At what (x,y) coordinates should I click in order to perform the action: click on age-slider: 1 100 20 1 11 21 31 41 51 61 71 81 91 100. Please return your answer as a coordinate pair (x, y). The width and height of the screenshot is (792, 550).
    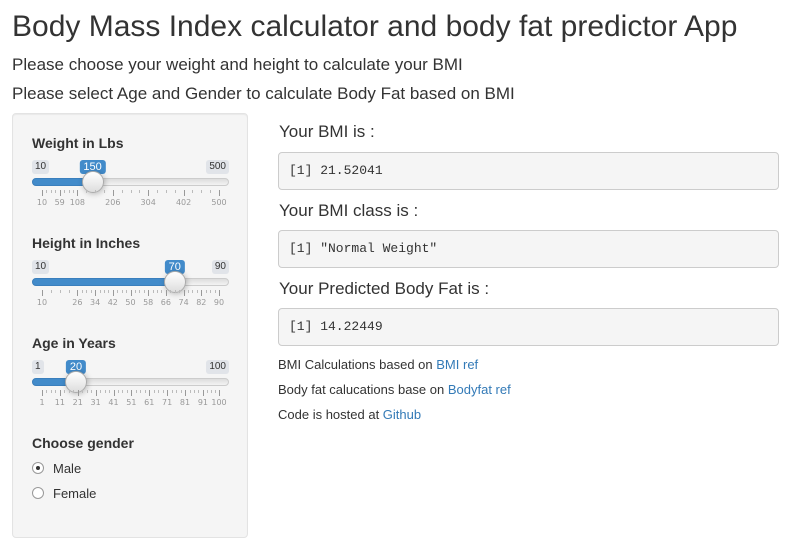
    Looking at the image, I should click on (130, 395).